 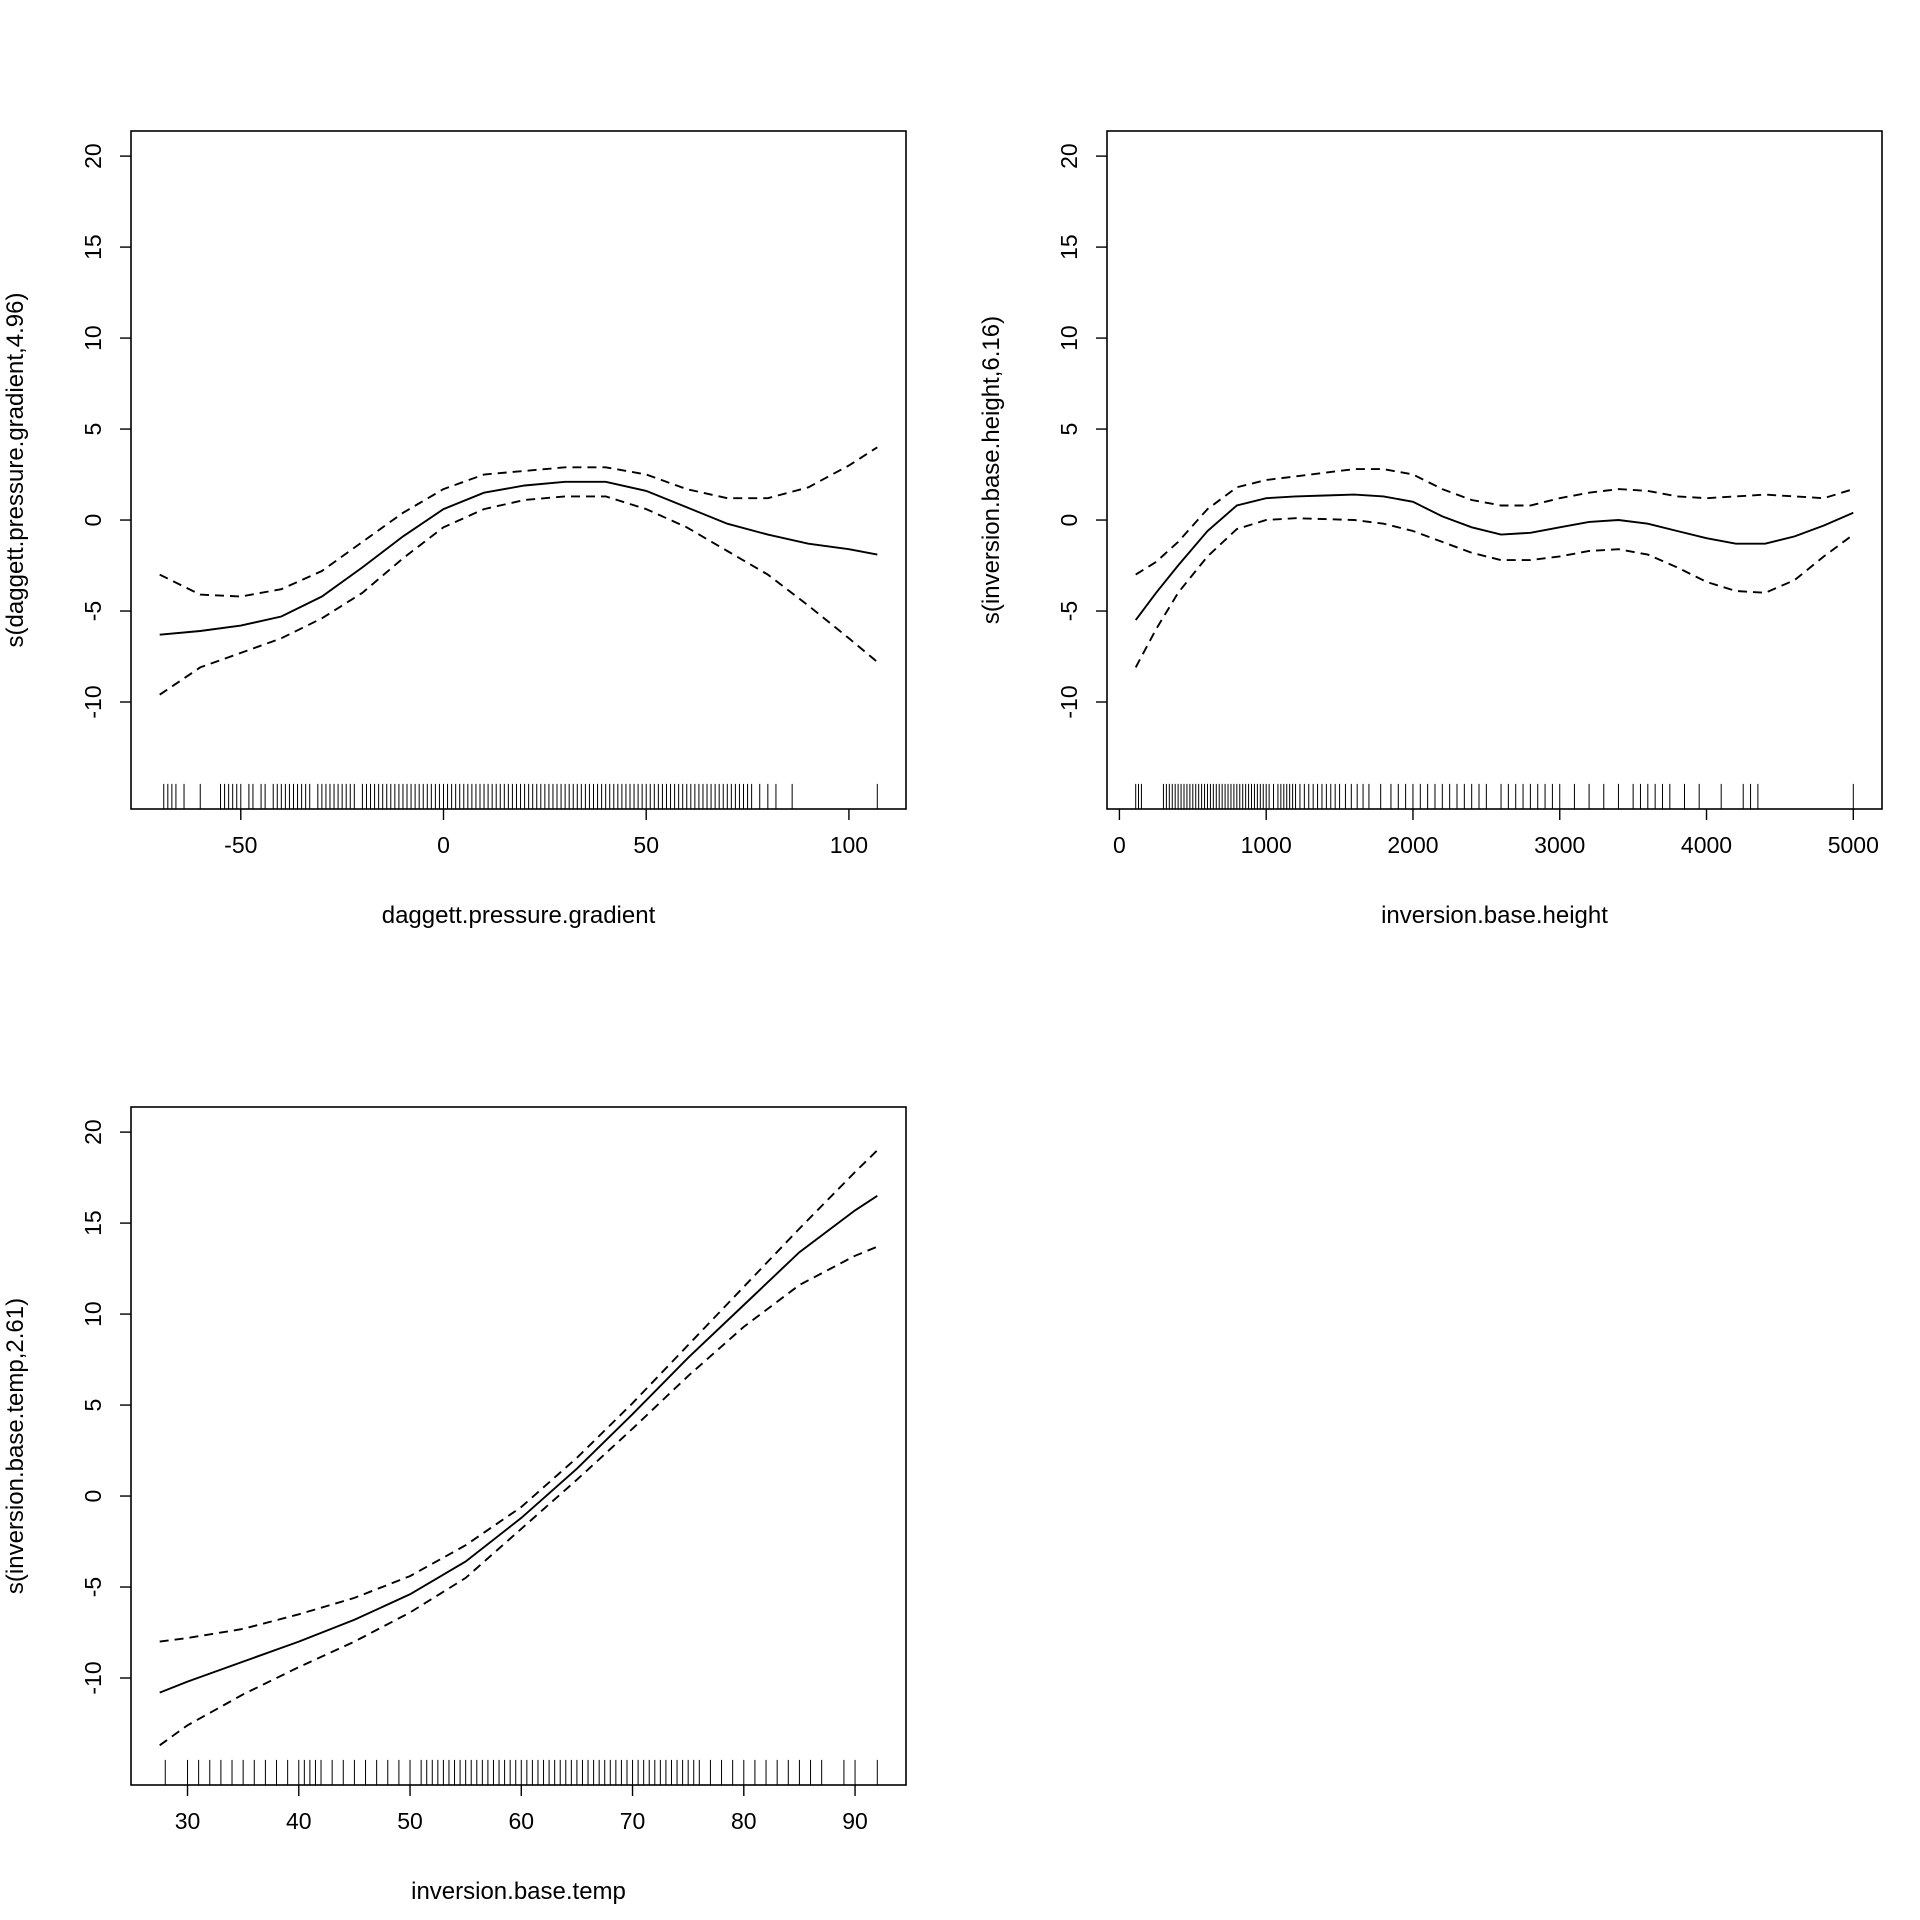 What do you see at coordinates (521, 1821) in the screenshot?
I see `x-tick-label: 60` at bounding box center [521, 1821].